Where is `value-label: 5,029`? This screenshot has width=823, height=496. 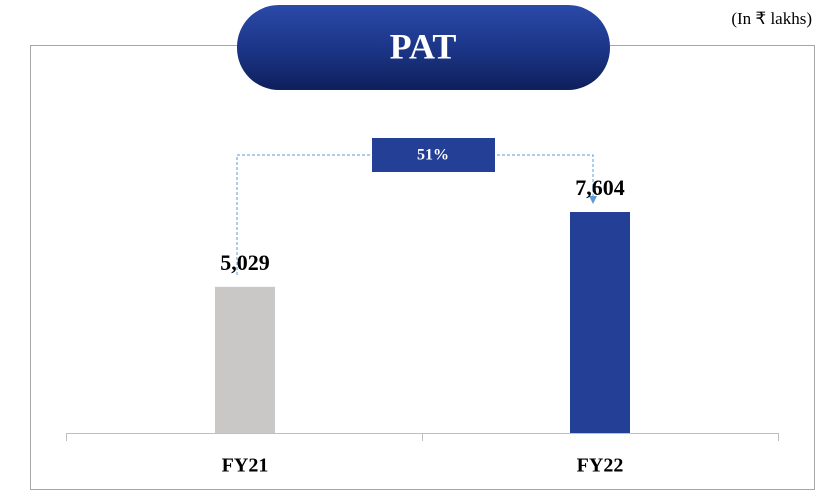 value-label: 5,029 is located at coordinates (245, 262).